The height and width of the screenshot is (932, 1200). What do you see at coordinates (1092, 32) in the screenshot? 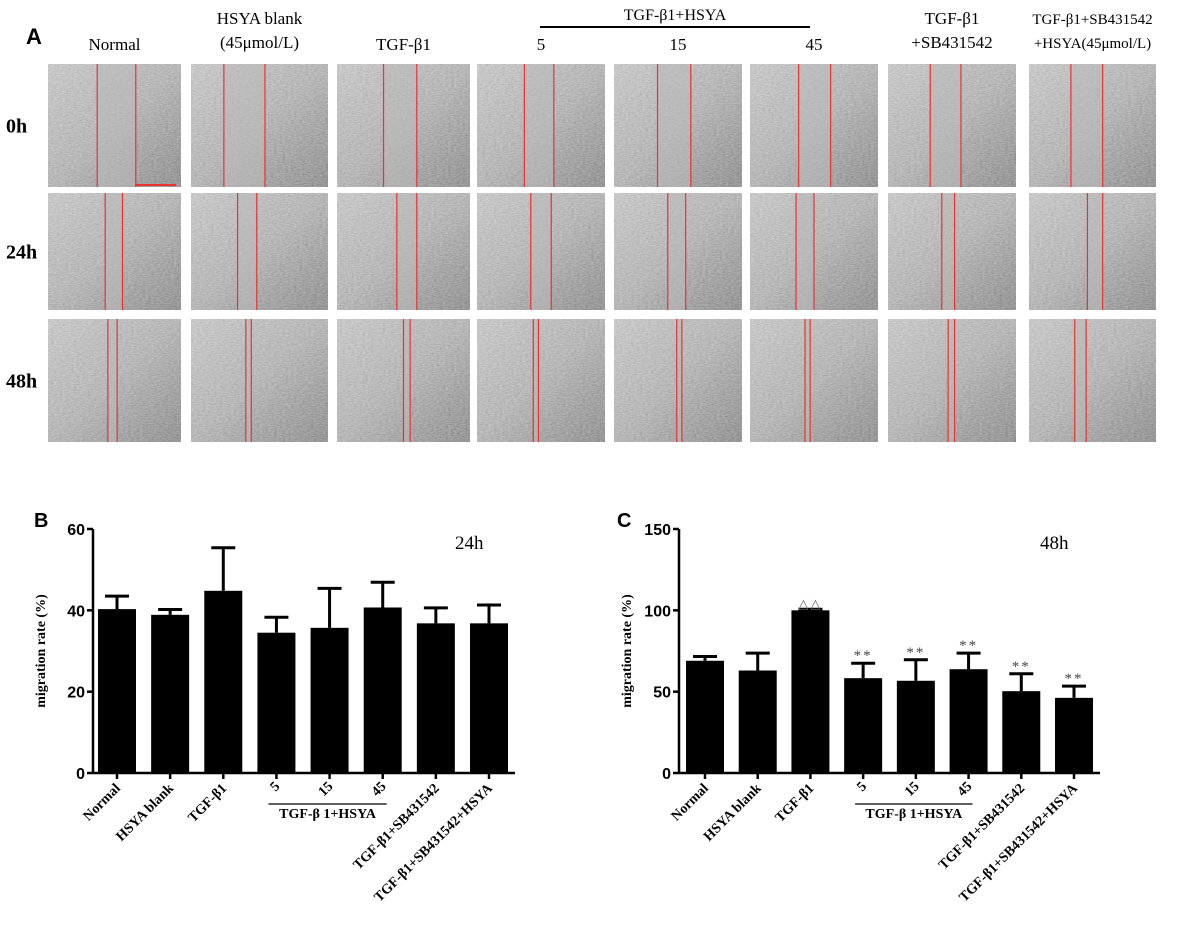
I see `column-label: TGF-β1+SB431542 +HSYA(45μmol/L)` at bounding box center [1092, 32].